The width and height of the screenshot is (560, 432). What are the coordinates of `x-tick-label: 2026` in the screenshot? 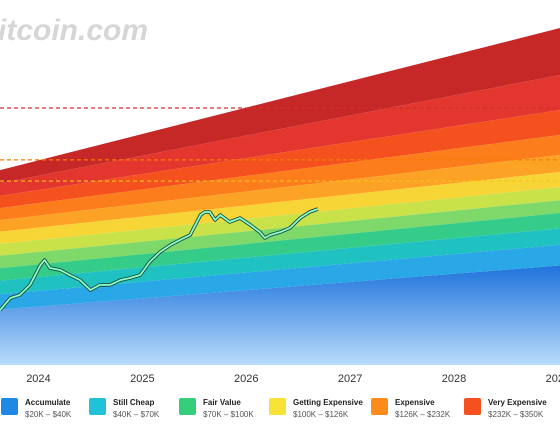 It's located at (246, 379).